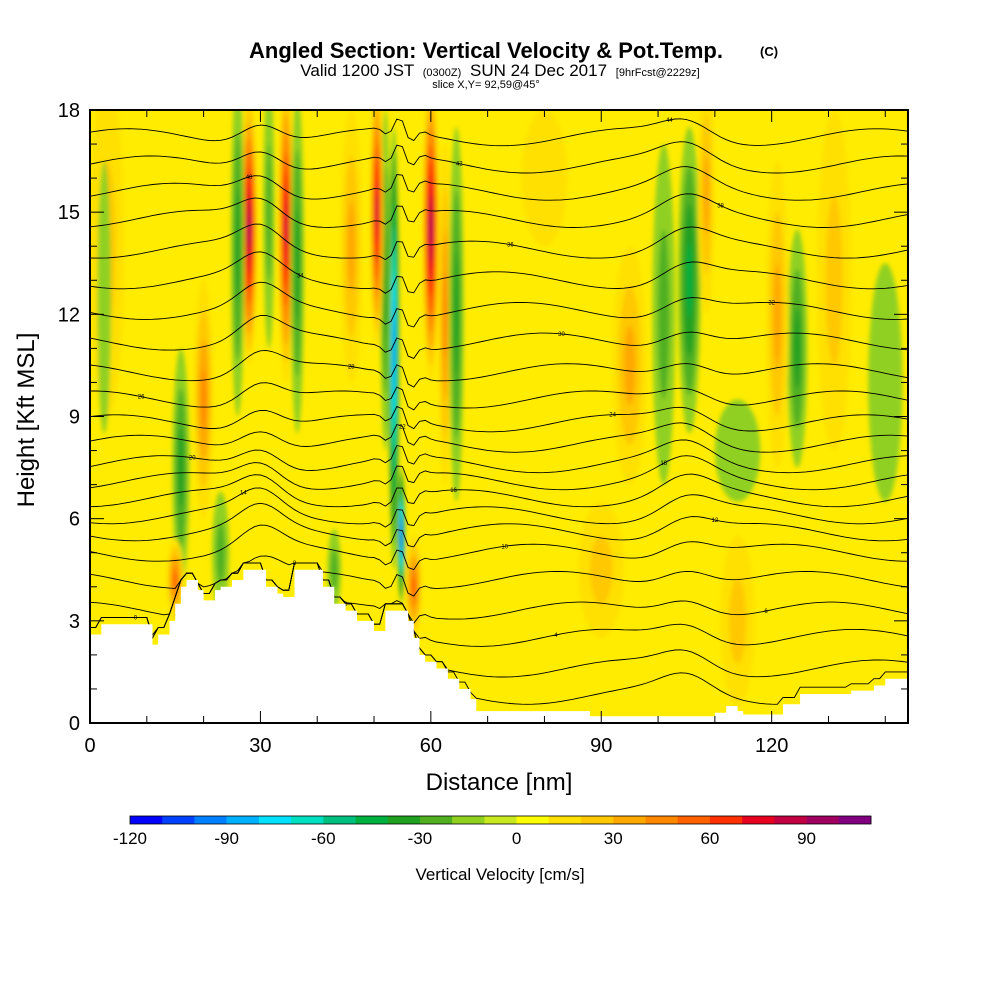 The image size is (1000, 1000). Describe the element at coordinates (771, 303) in the screenshot. I see `isentrope-label: 32` at that location.